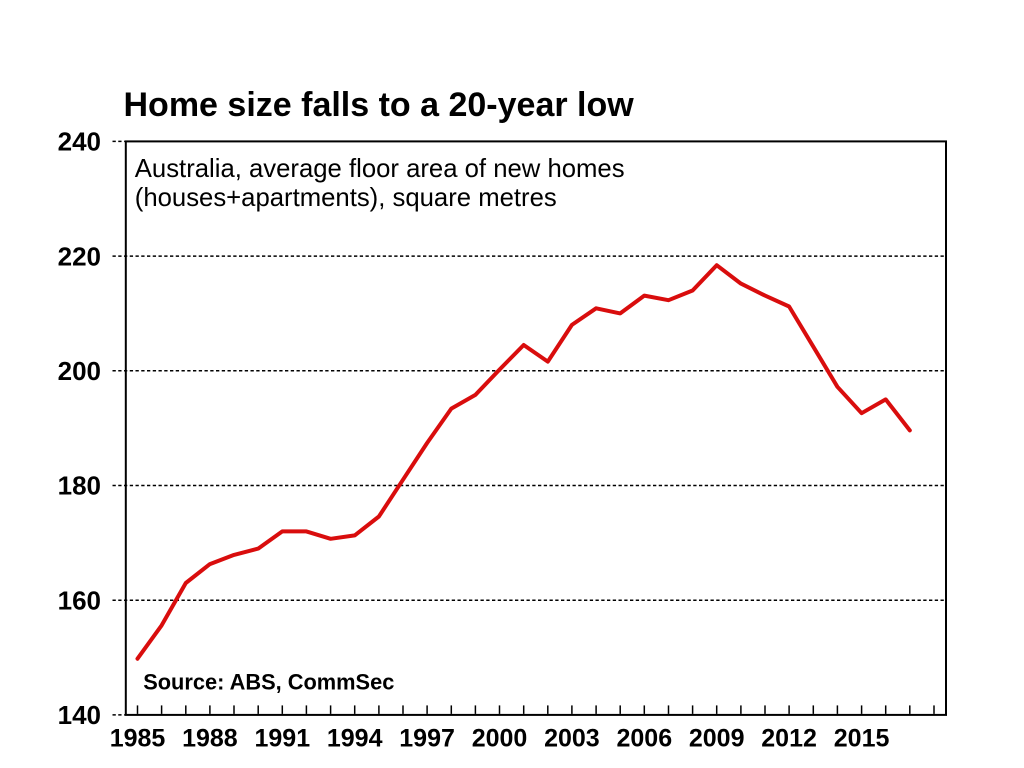 The image size is (1024, 768). Describe the element at coordinates (572, 738) in the screenshot. I see `svg-text: 2003` at that location.